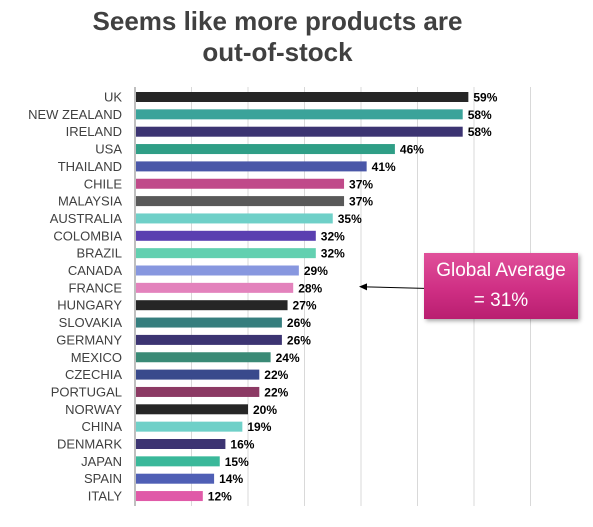 This screenshot has width=593, height=527. I want to click on category-label: SLOVAKIA, so click(91, 322).